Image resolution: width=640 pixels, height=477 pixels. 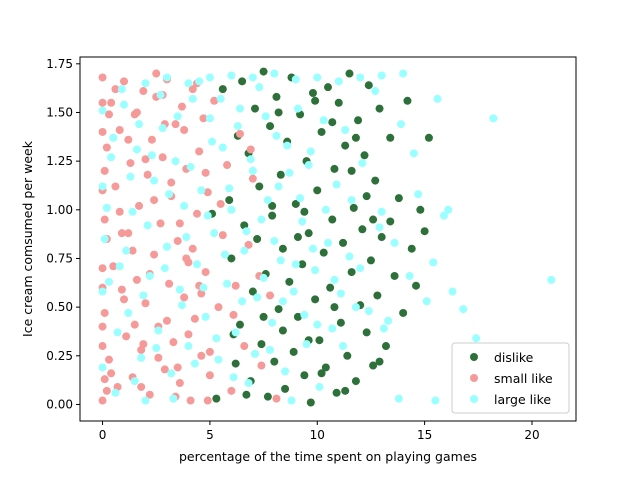 What do you see at coordinates (210, 435) in the screenshot?
I see `x-tick-label: 5` at bounding box center [210, 435].